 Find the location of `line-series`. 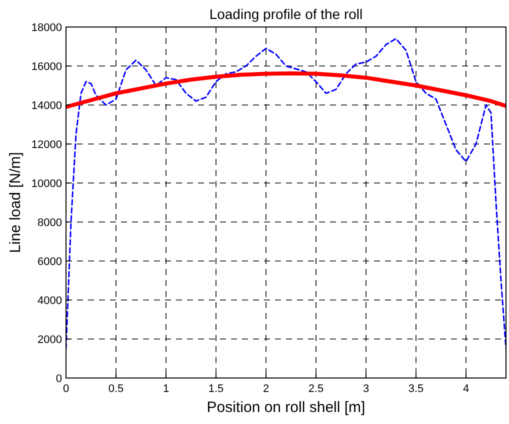

line-series is located at coordinates (286, 90).